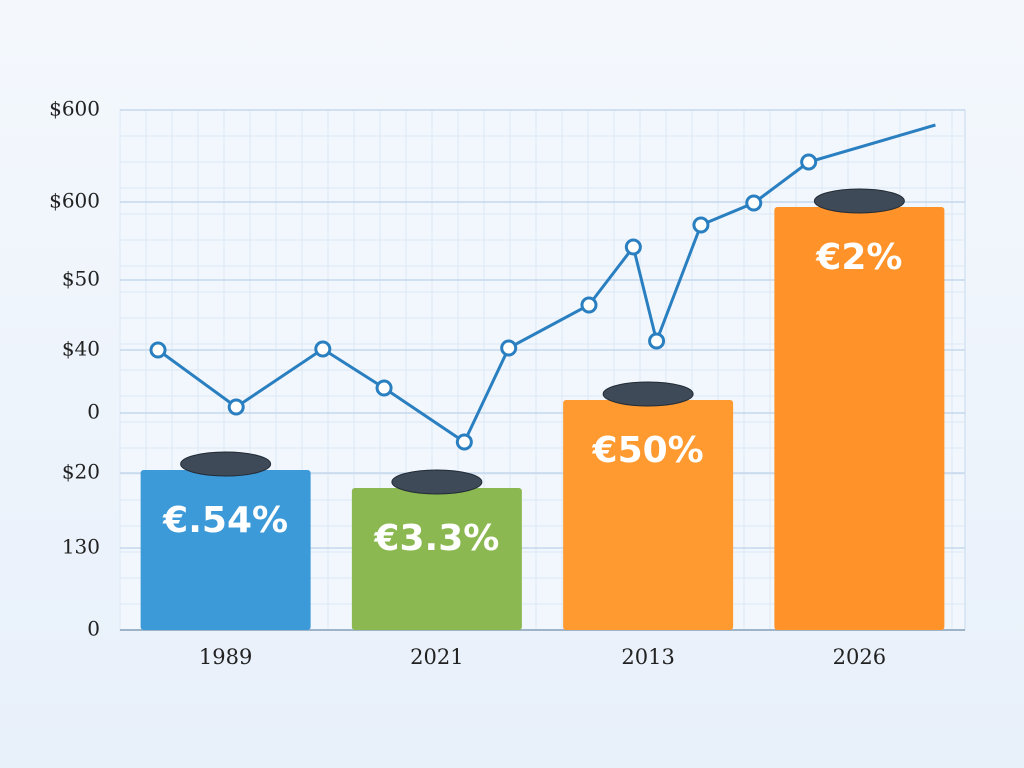 This screenshot has height=768, width=1024. What do you see at coordinates (225, 520) in the screenshot?
I see `bar-annotation: €.54%` at bounding box center [225, 520].